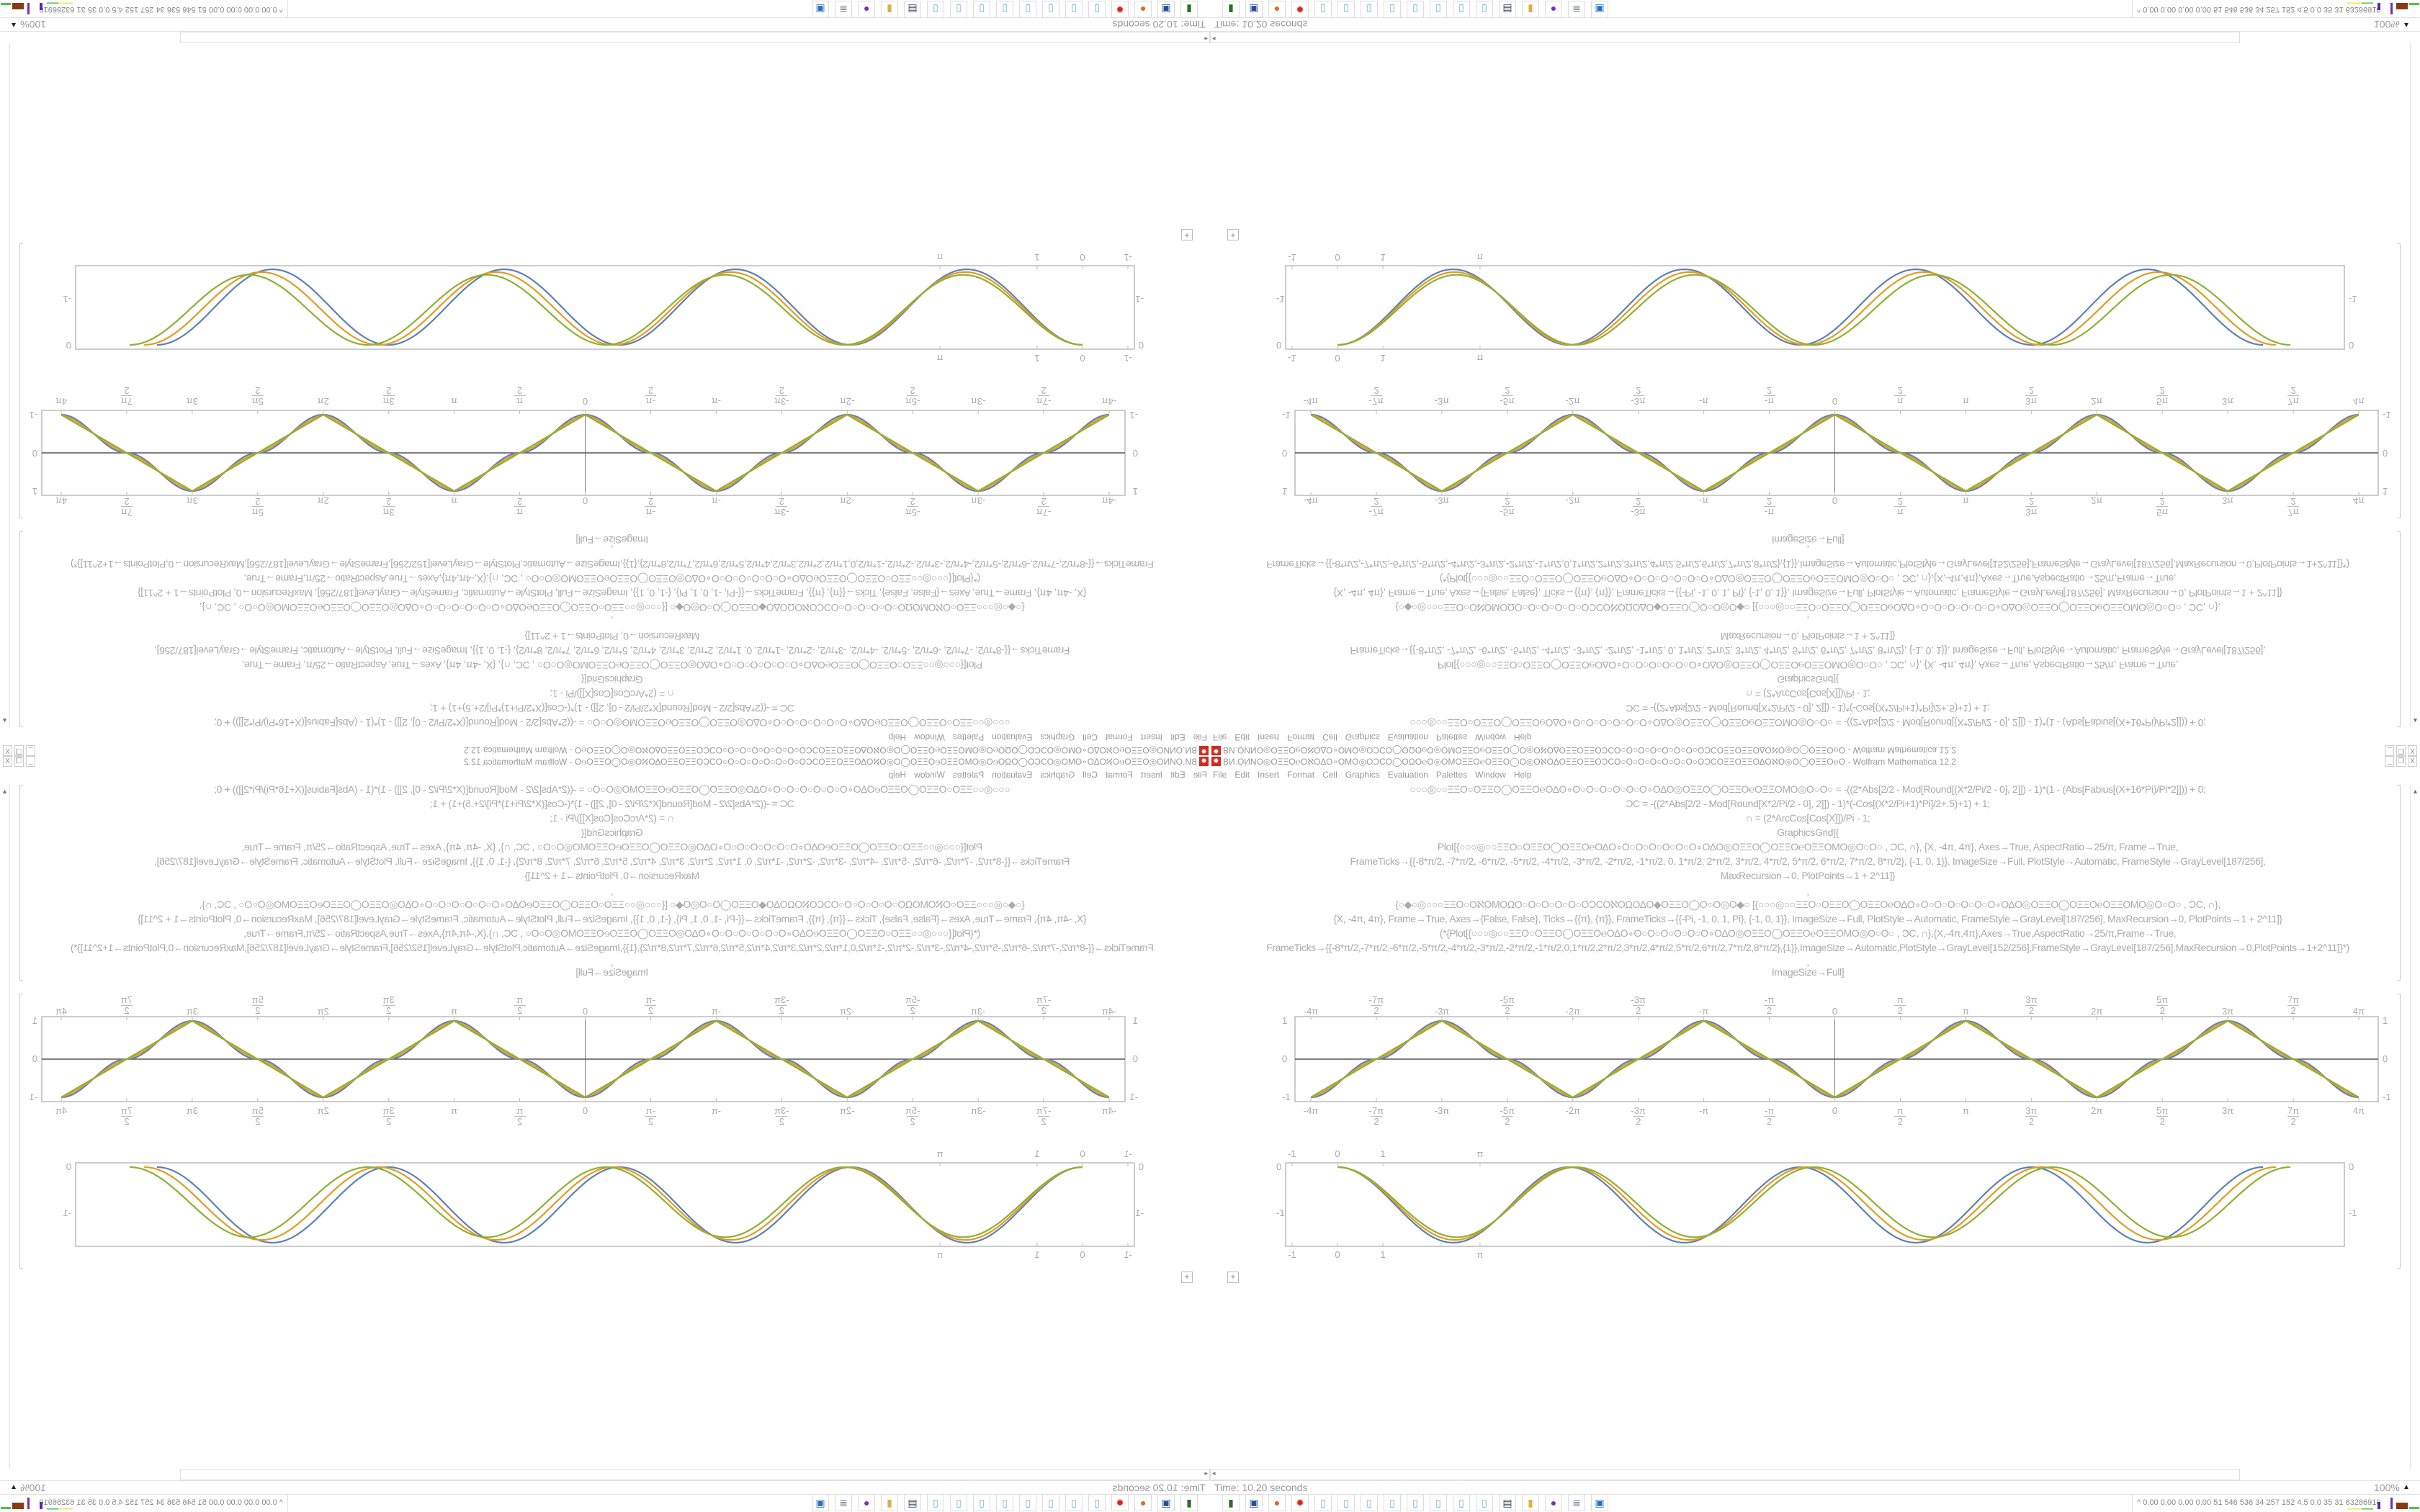  I want to click on code-line: ∩ = (2*ArcCos[Cos[X]])/Pi - 1;, so click(1808, 818).